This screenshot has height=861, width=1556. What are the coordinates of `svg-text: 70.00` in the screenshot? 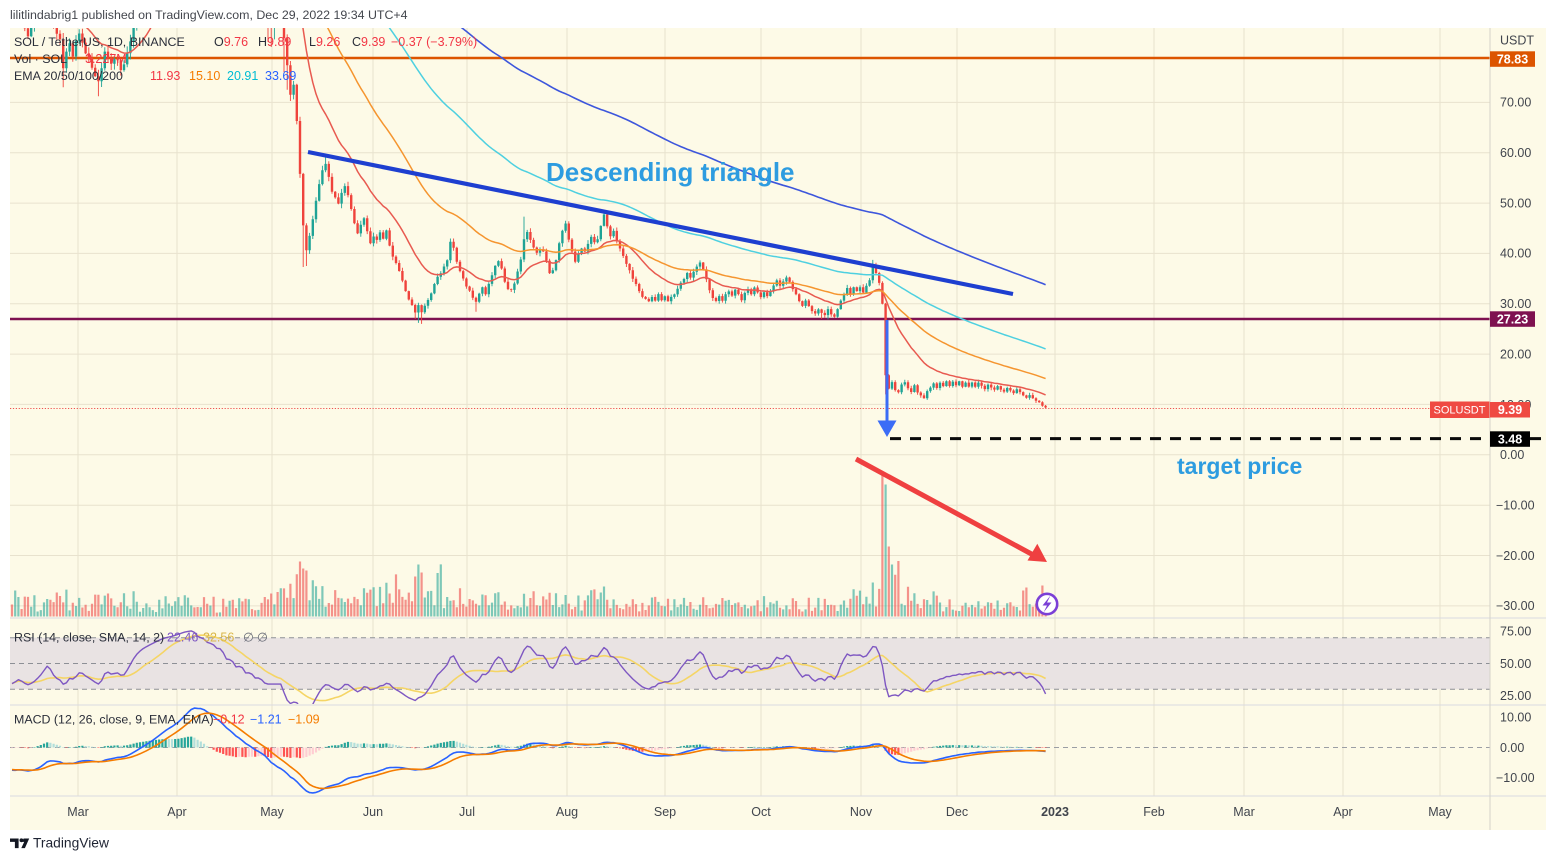 It's located at (1515, 103).